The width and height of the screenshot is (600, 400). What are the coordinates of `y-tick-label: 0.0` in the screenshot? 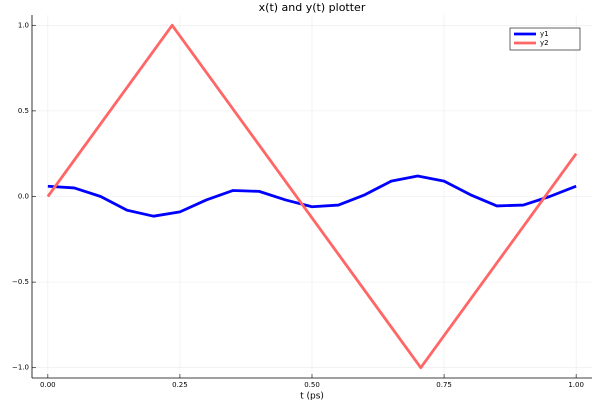 It's located at (23, 197).